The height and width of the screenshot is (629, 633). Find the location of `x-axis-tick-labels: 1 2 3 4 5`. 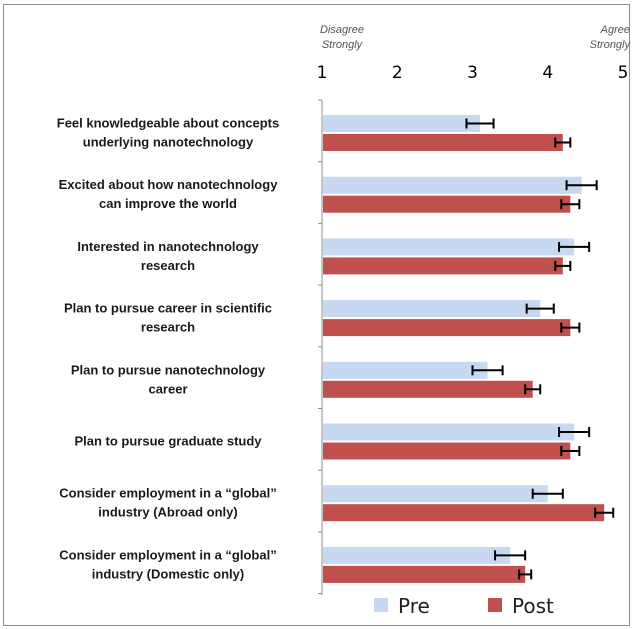

x-axis-tick-labels: 1 2 3 4 5 is located at coordinates (473, 73).